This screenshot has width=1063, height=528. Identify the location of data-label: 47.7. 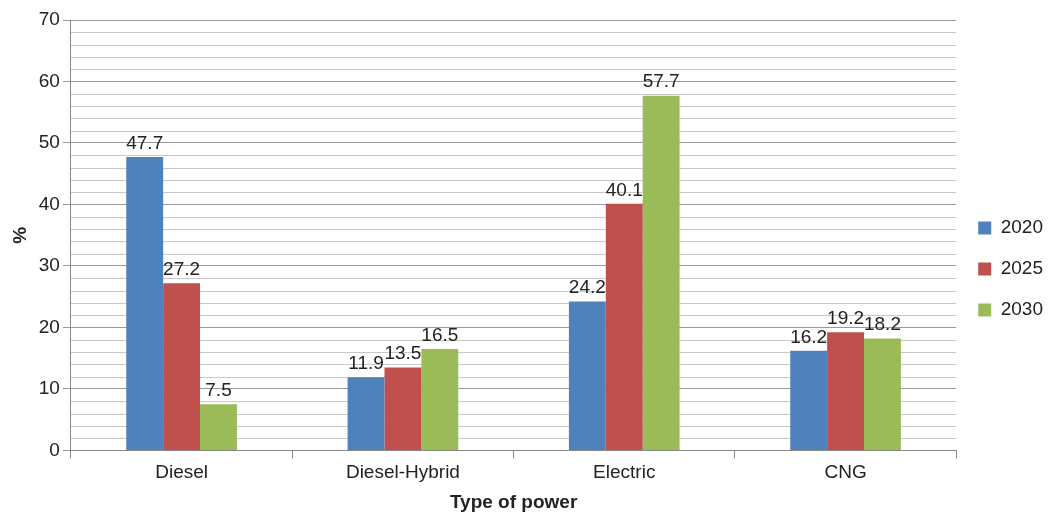
(145, 142).